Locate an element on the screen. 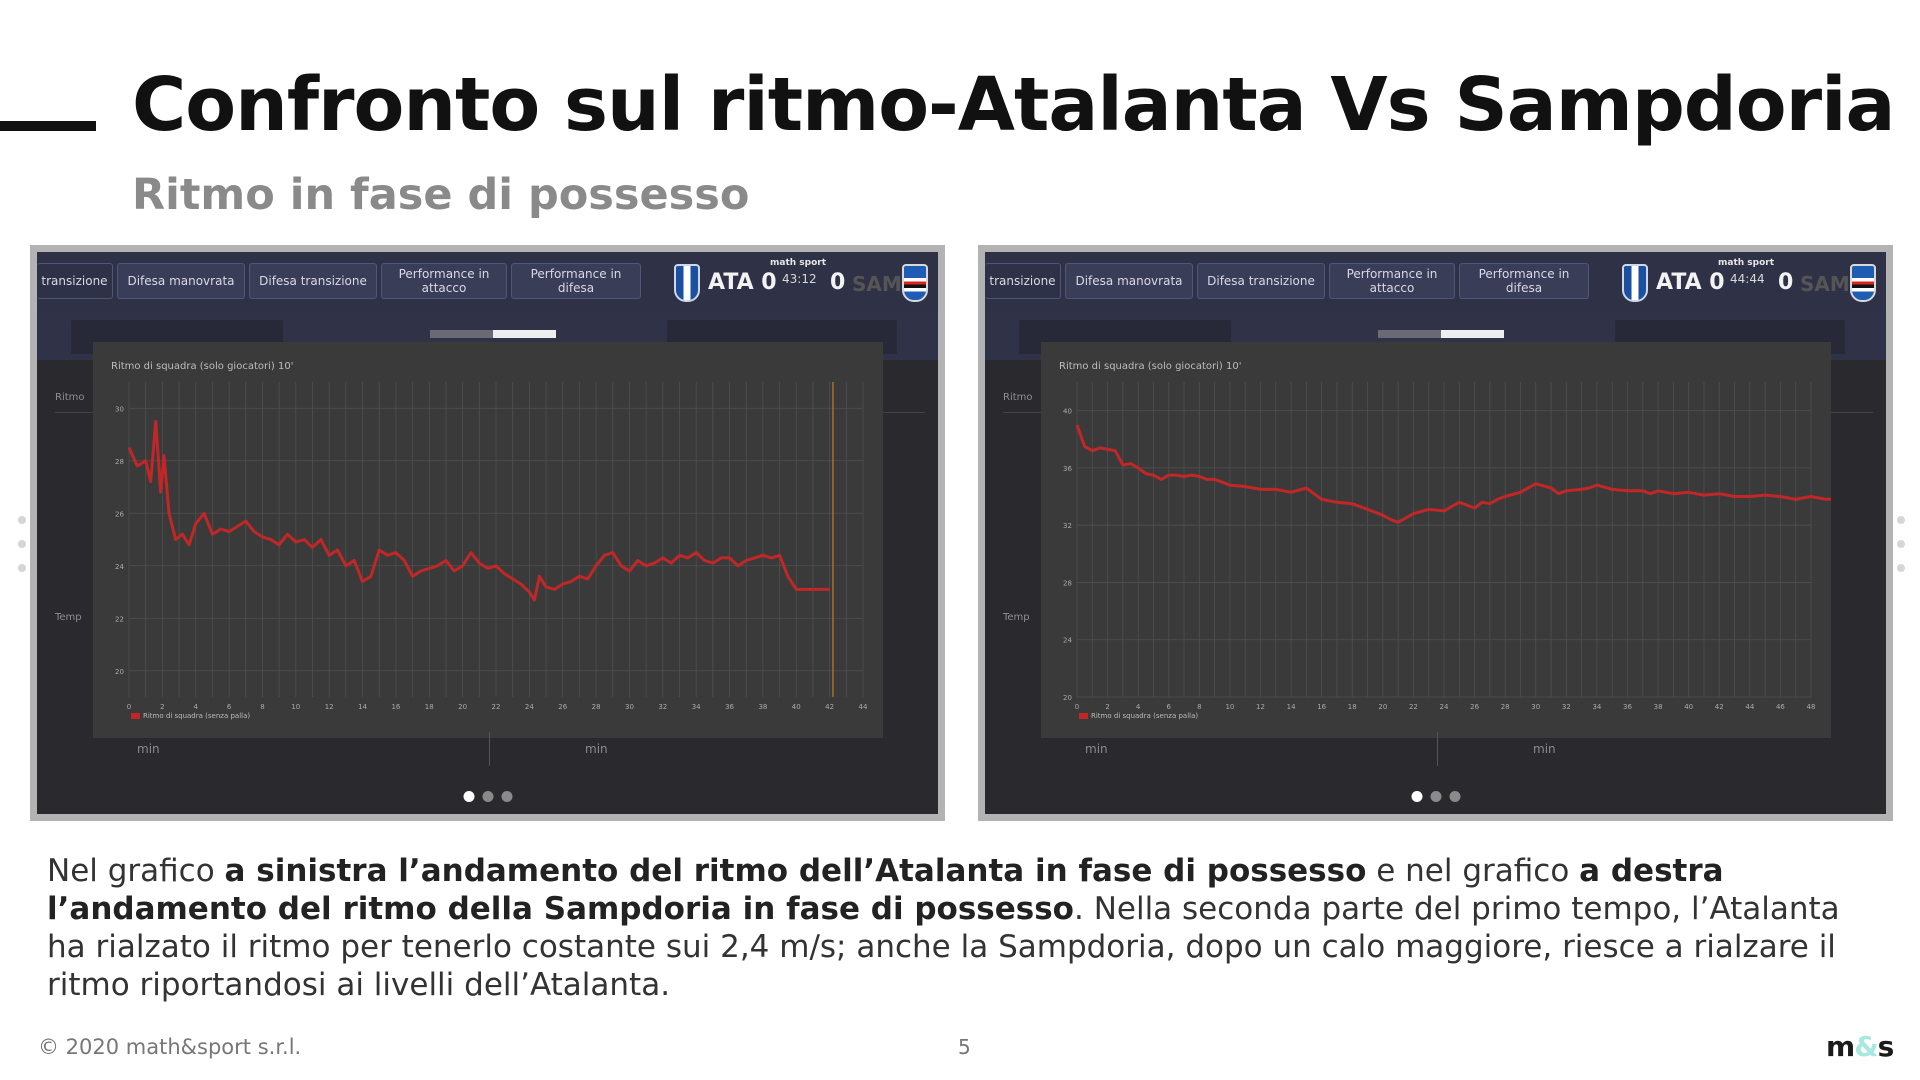  right-carousel-dots is located at coordinates (1901, 552).